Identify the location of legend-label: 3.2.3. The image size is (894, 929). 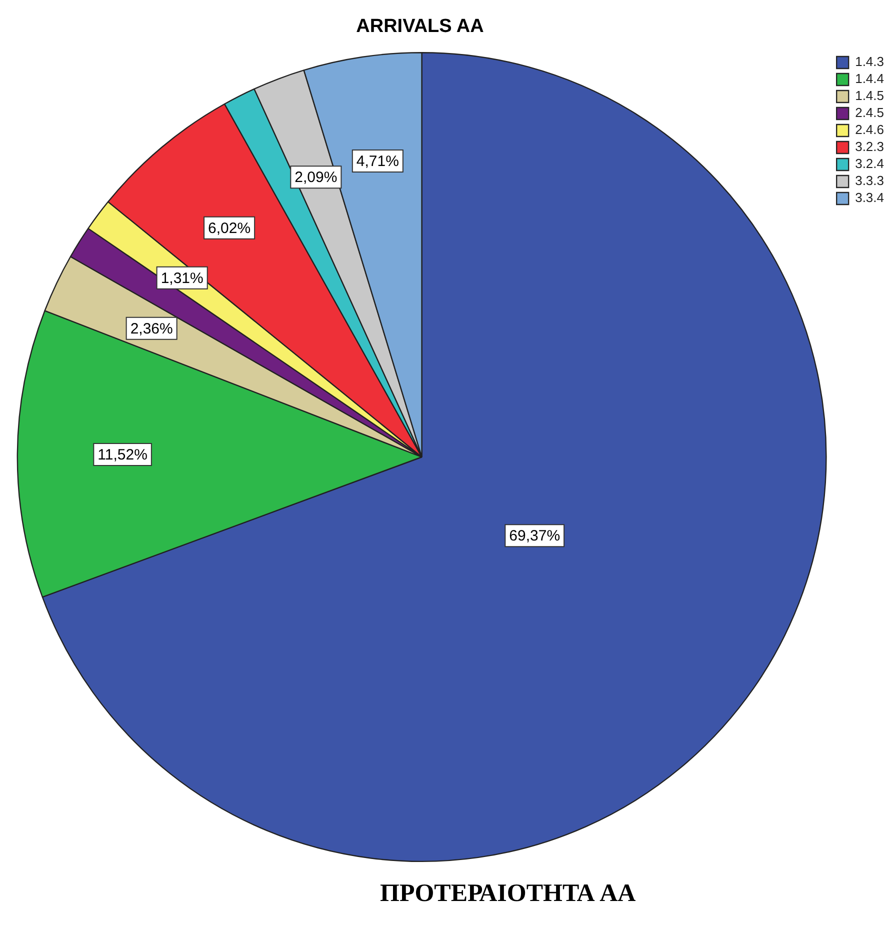
(869, 146).